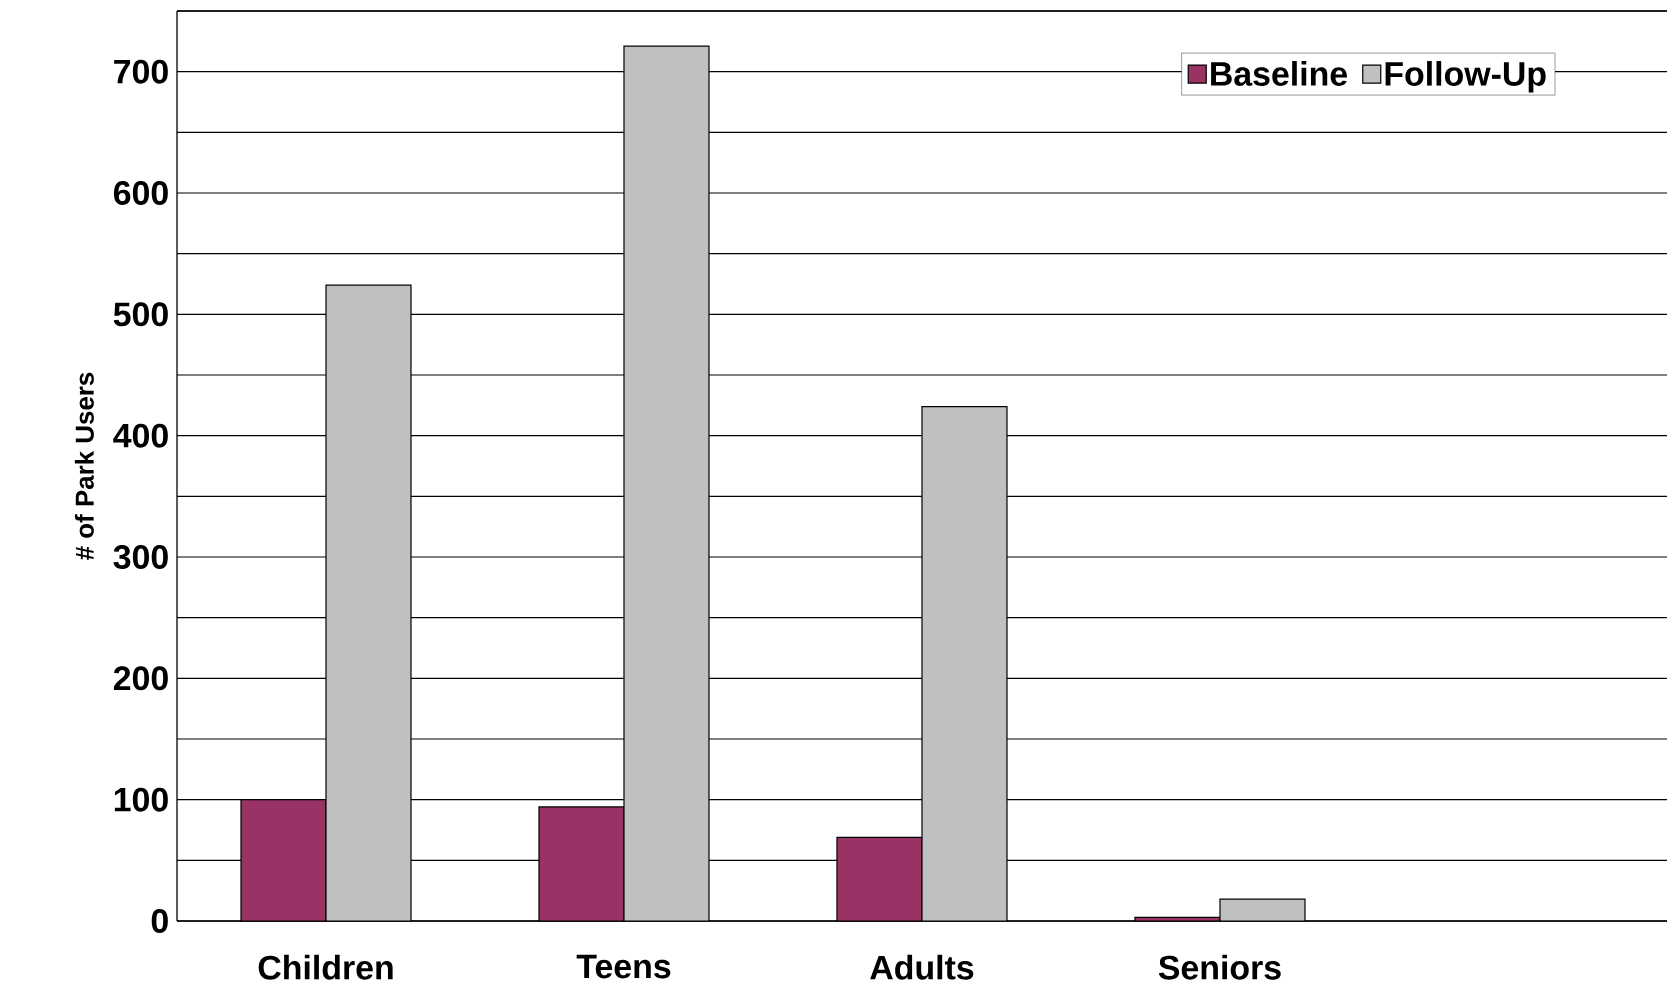 The width and height of the screenshot is (1669, 999). What do you see at coordinates (623, 966) in the screenshot?
I see `x-tick-label: Teens` at bounding box center [623, 966].